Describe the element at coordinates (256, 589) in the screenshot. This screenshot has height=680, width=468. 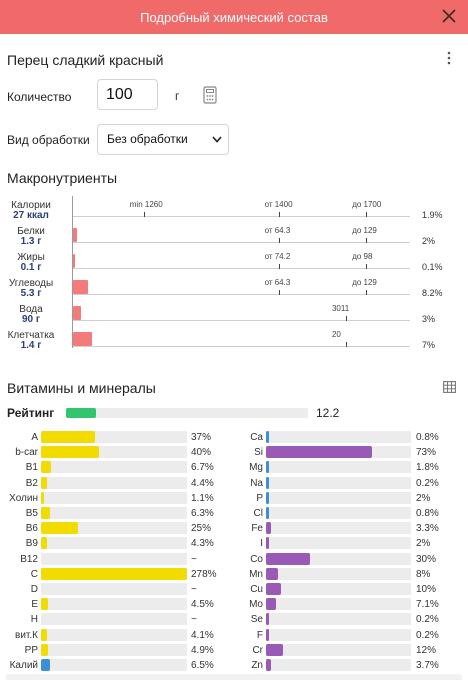
I see `nutrient-name: Cu` at that location.